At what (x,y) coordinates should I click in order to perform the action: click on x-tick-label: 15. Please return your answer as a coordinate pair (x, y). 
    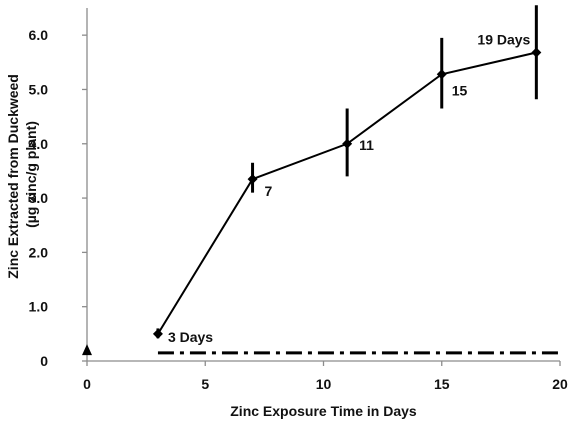
    Looking at the image, I should click on (442, 384).